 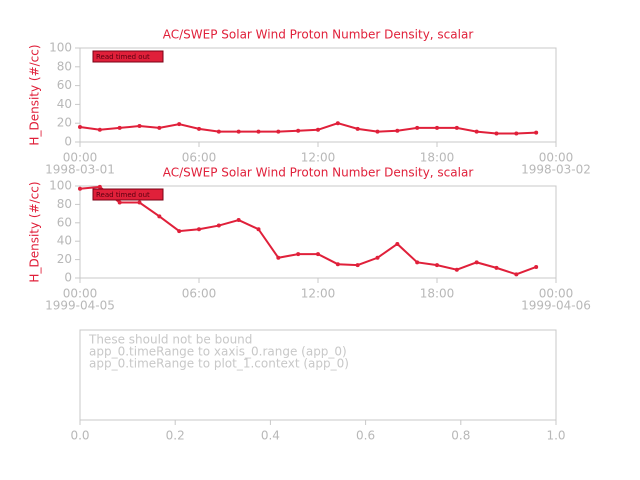 What do you see at coordinates (556, 170) in the screenshot?
I see `x-tick-date: 1998-03-02` at bounding box center [556, 170].